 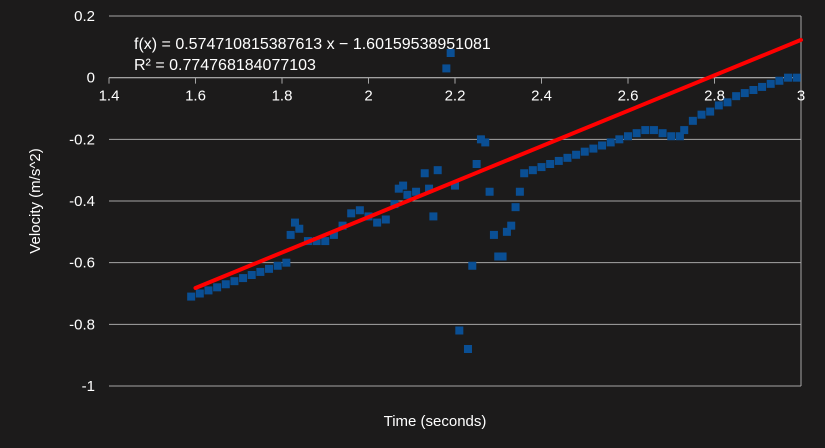 I want to click on y-tick-label: -0.2, so click(x=82, y=139).